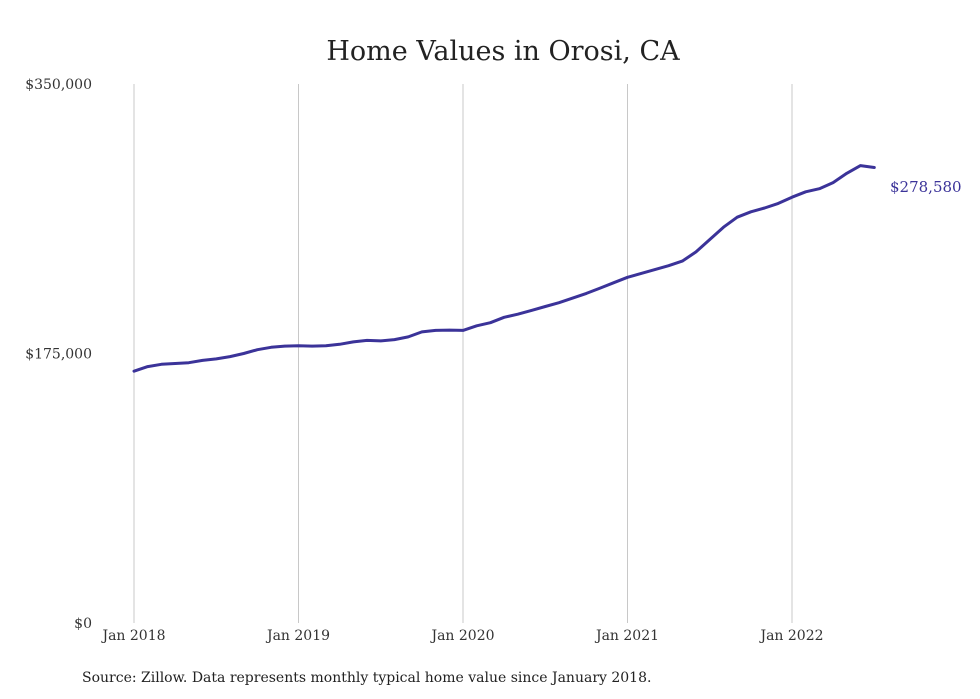 This screenshot has width=980, height=699. What do you see at coordinates (790, 636) in the screenshot?
I see `x-tick-label: Jan 2022` at bounding box center [790, 636].